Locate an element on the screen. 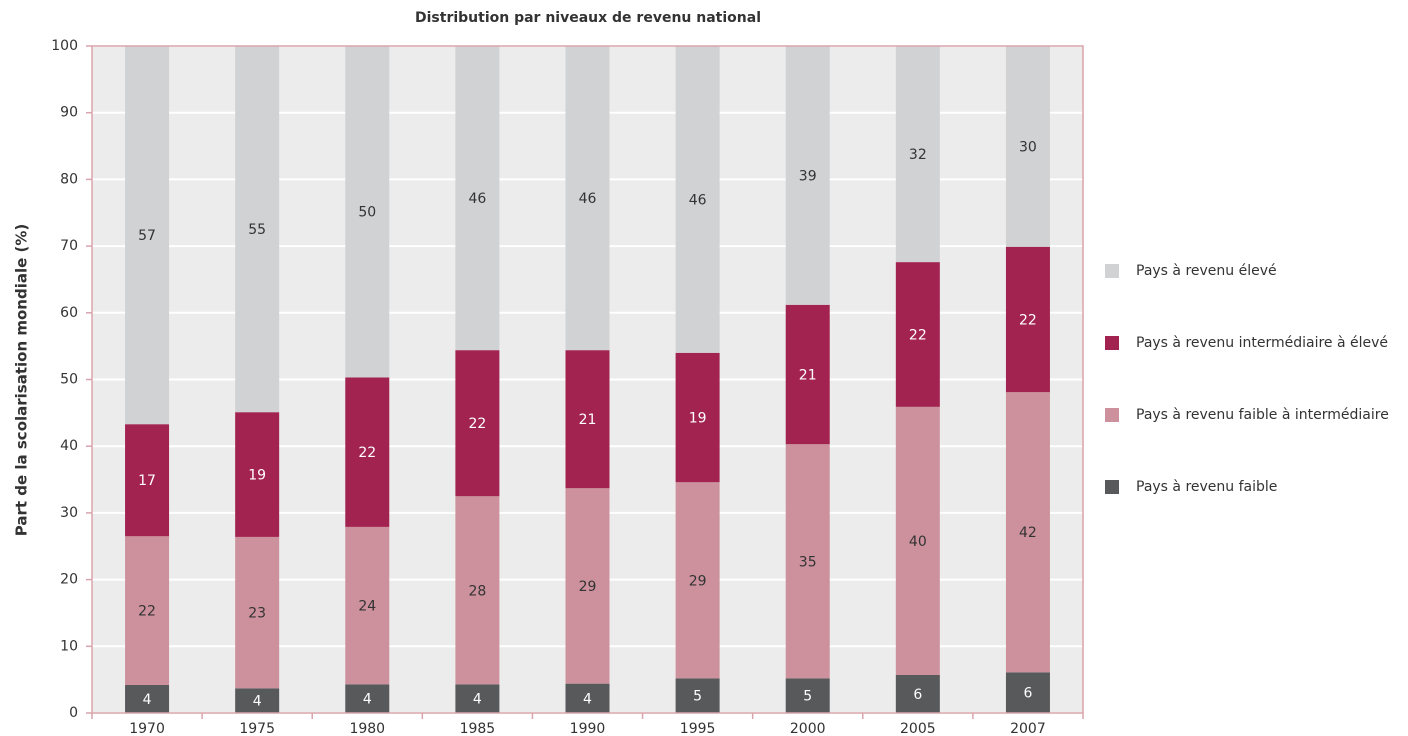  legend-label: Pays à revenu élevé is located at coordinates (1206, 271).